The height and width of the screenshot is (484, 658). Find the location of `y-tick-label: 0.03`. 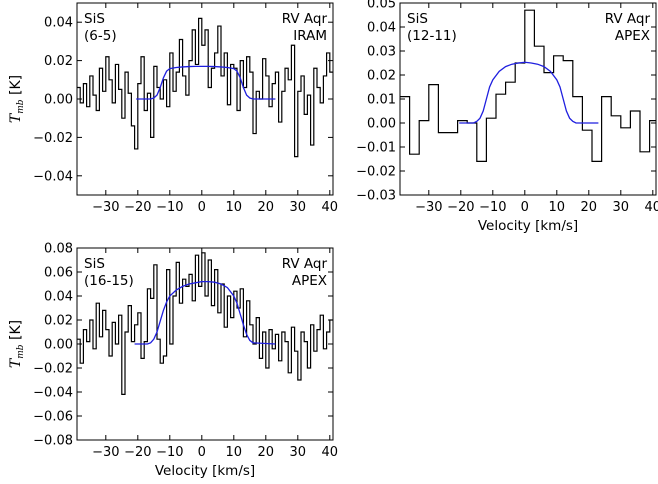

y-tick-label: 0.03 is located at coordinates (381, 52).